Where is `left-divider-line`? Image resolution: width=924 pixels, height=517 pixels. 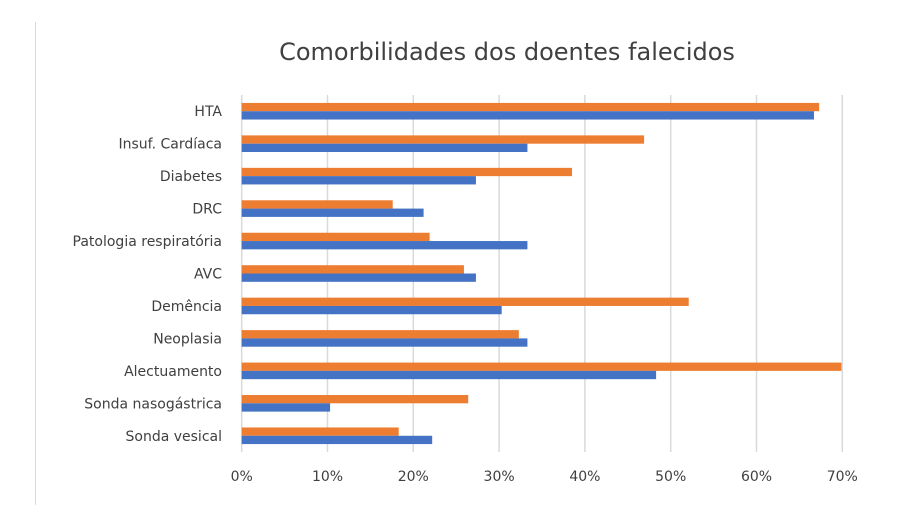
left-divider-line is located at coordinates (35, 263).